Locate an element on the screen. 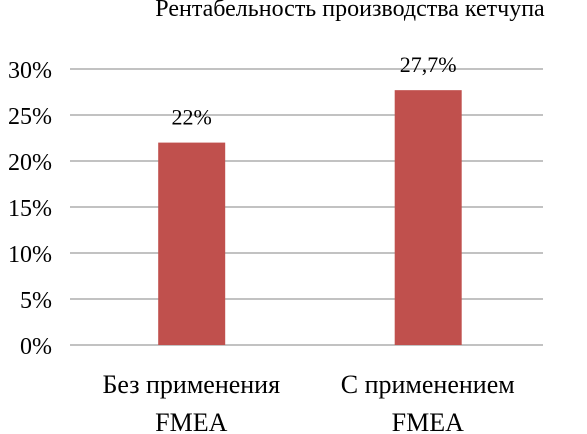 The height and width of the screenshot is (434, 587). x-tick-label: С применением is located at coordinates (428, 384).